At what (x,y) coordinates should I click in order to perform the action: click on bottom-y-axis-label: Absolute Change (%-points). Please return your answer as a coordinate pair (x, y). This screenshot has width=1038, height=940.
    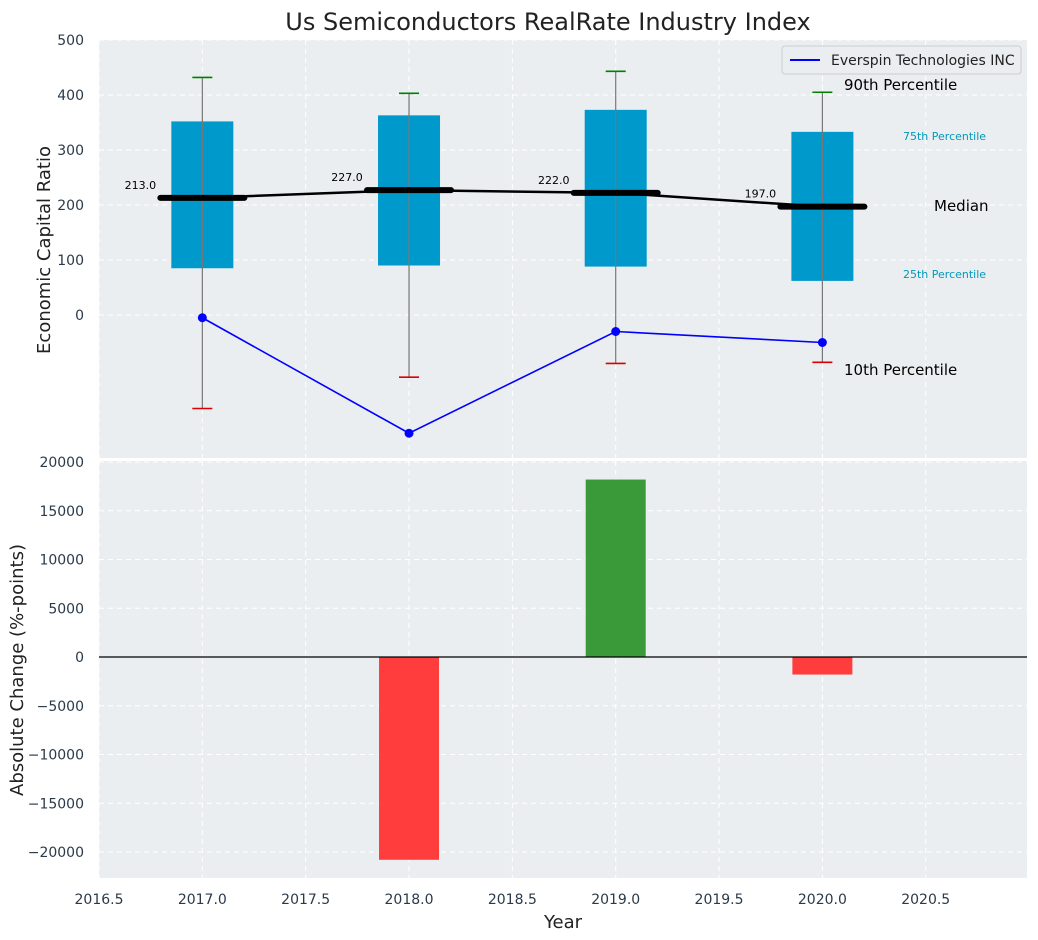
    Looking at the image, I should click on (17, 670).